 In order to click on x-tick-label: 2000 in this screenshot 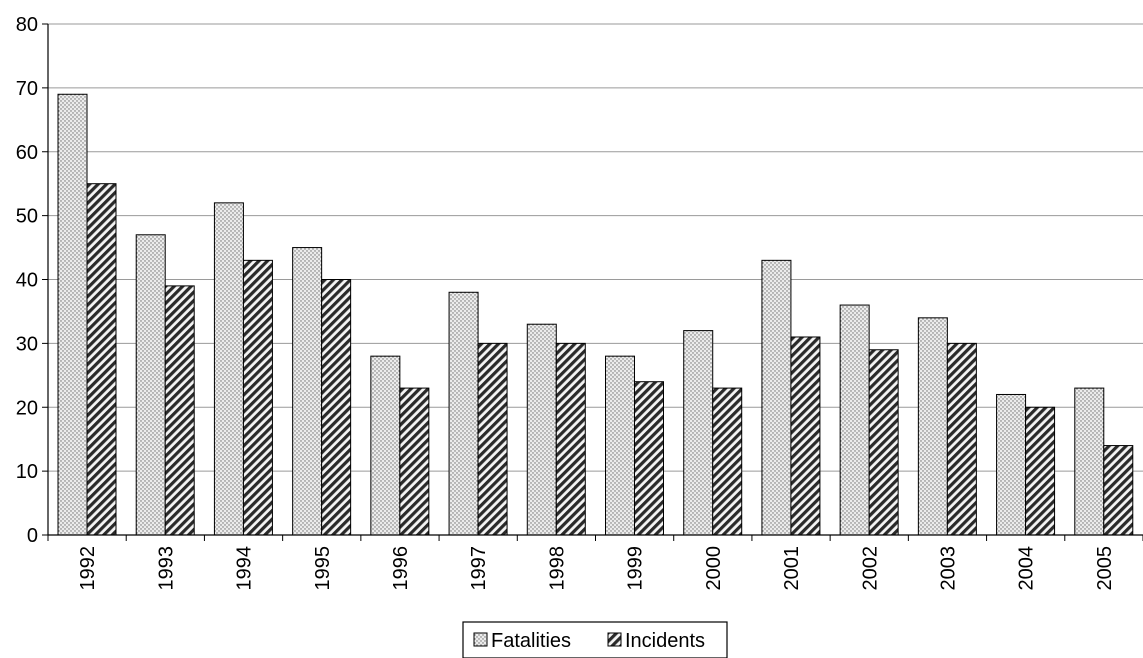, I will do `click(714, 568)`.